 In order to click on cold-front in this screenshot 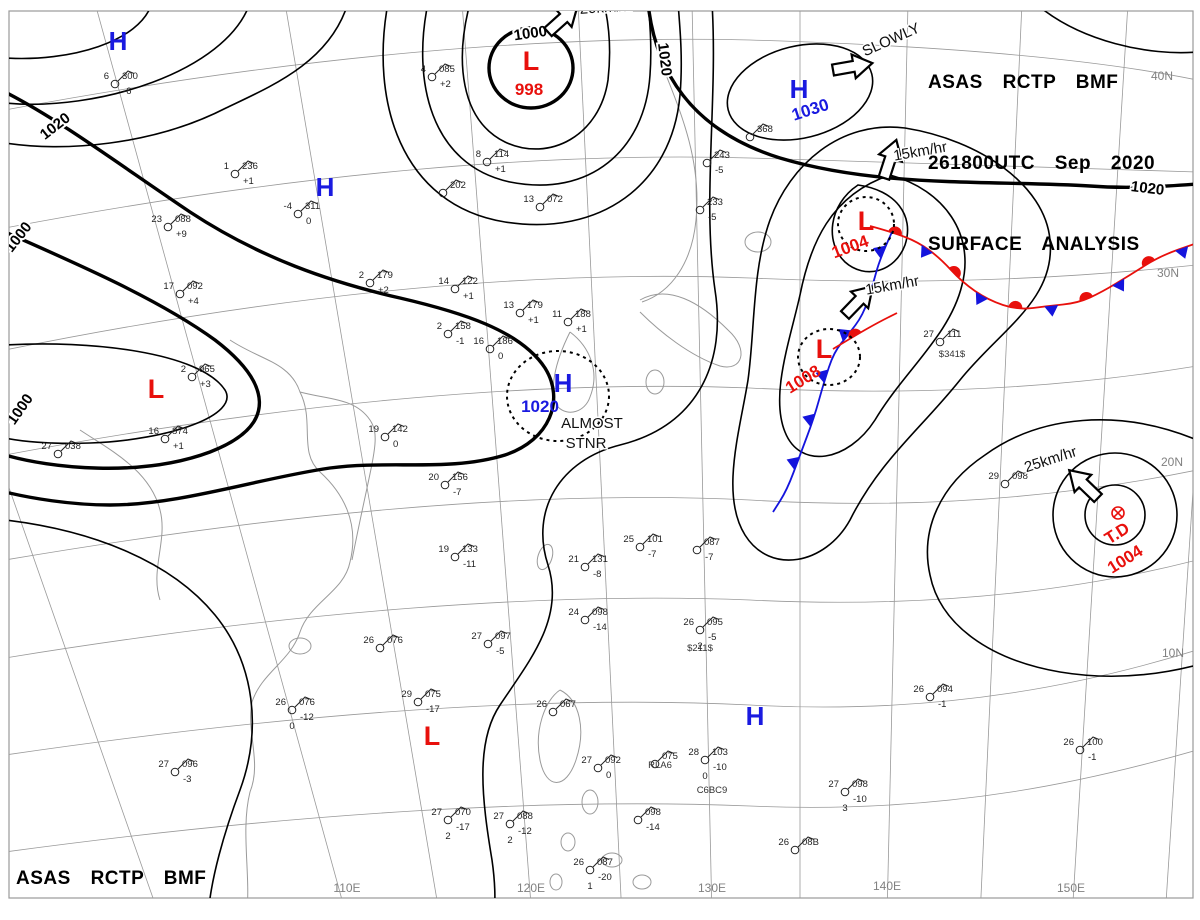, I will do `click(832, 372)`.